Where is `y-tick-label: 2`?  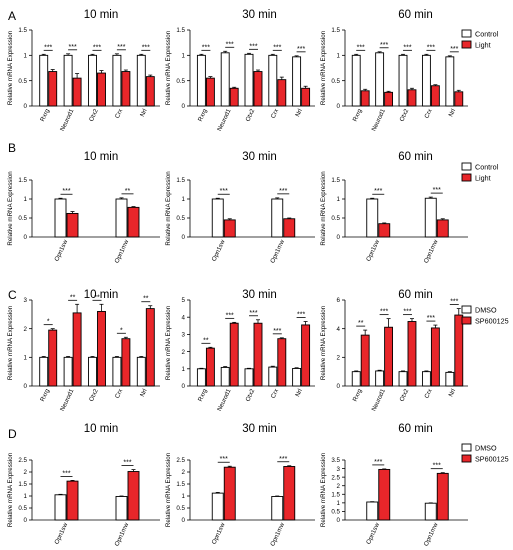
y-tick-label: 2 is located at coordinates (26, 472).